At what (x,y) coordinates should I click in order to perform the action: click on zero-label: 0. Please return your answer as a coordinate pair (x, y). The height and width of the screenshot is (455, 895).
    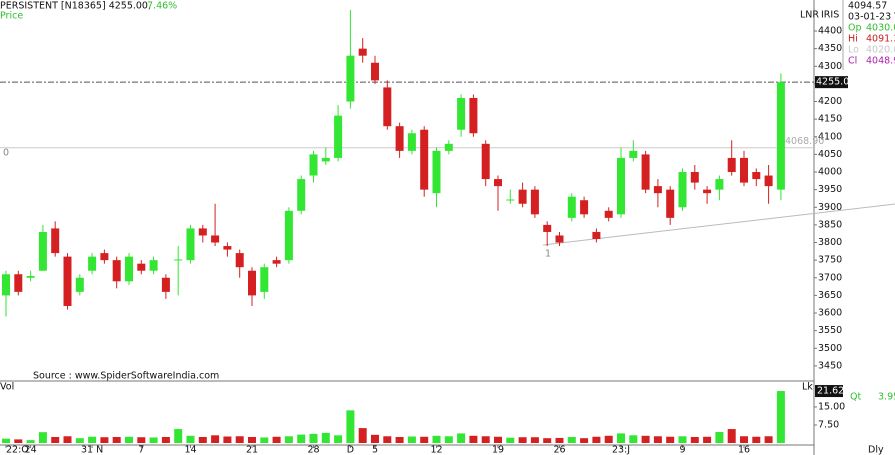
    Looking at the image, I should click on (6, 153).